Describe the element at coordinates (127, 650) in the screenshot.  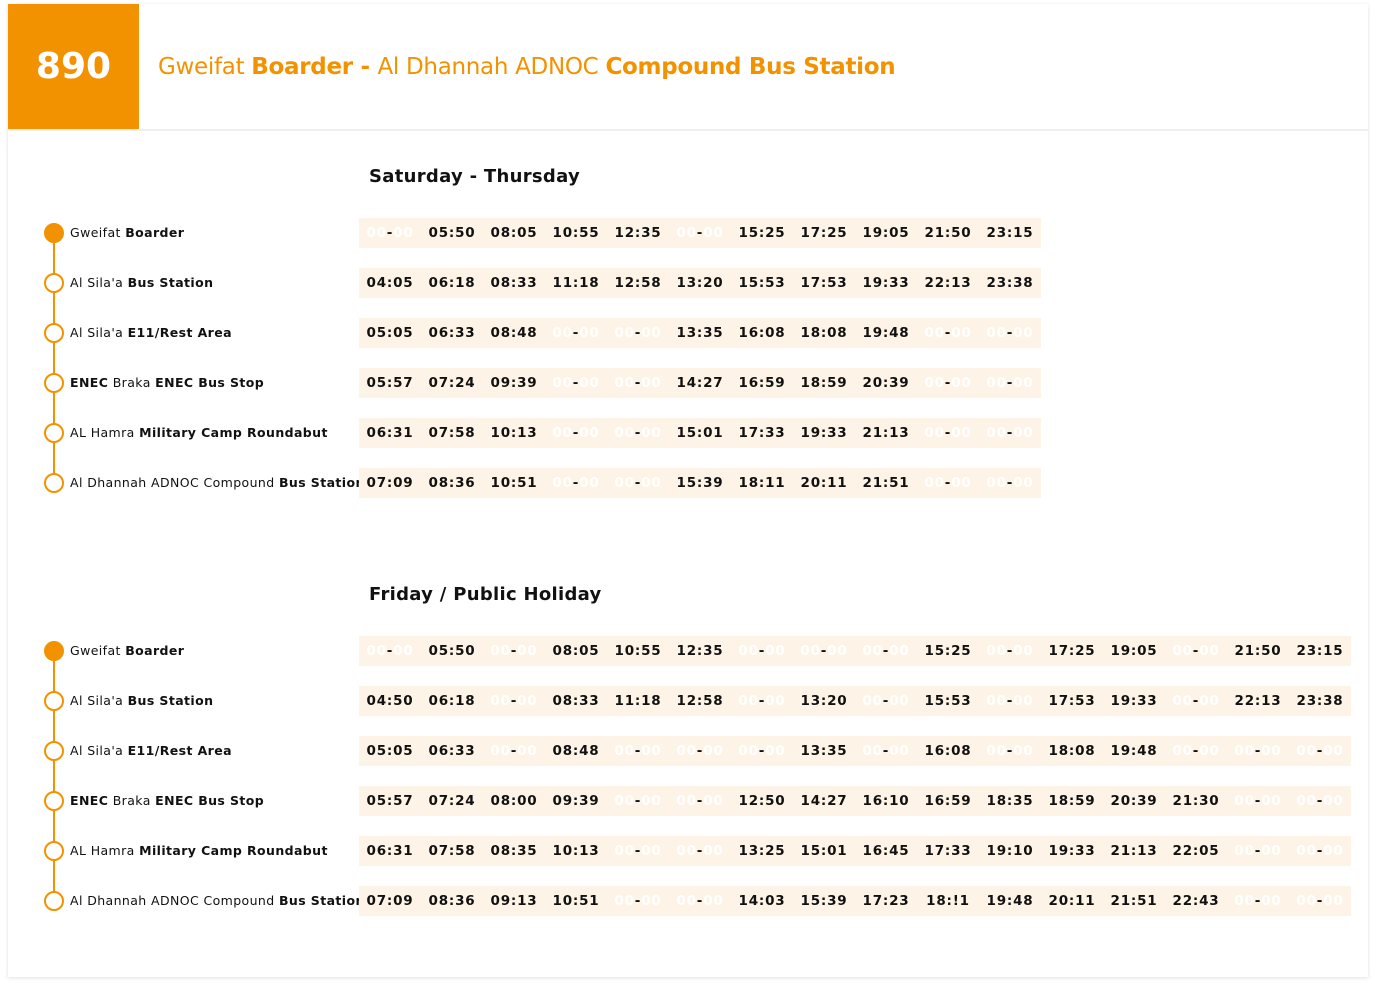
I see `stop-name: Gweifat Boarder` at that location.